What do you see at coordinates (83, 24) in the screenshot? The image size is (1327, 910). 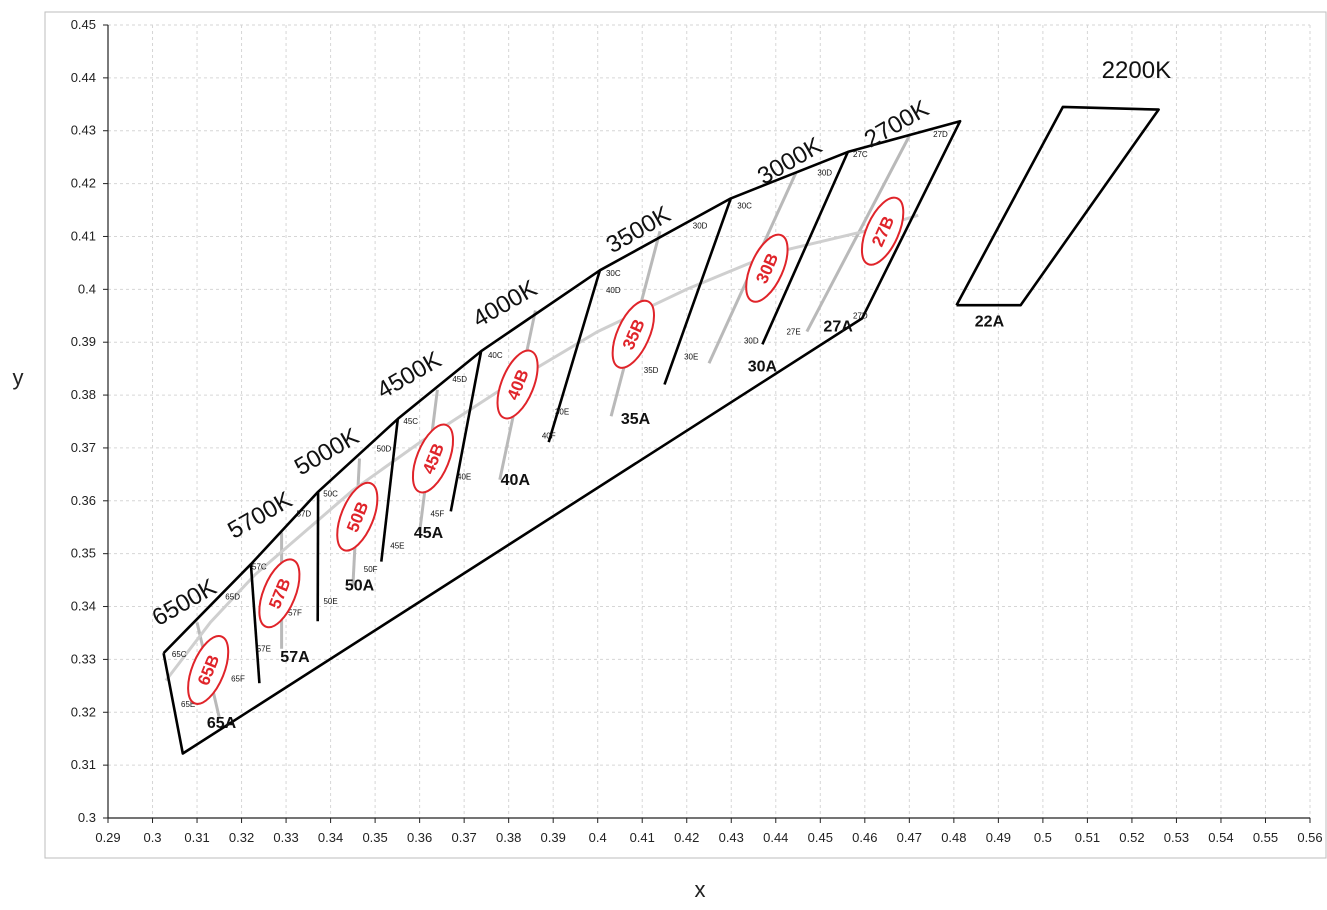 I see `y-tick-label: 0.45` at bounding box center [83, 24].